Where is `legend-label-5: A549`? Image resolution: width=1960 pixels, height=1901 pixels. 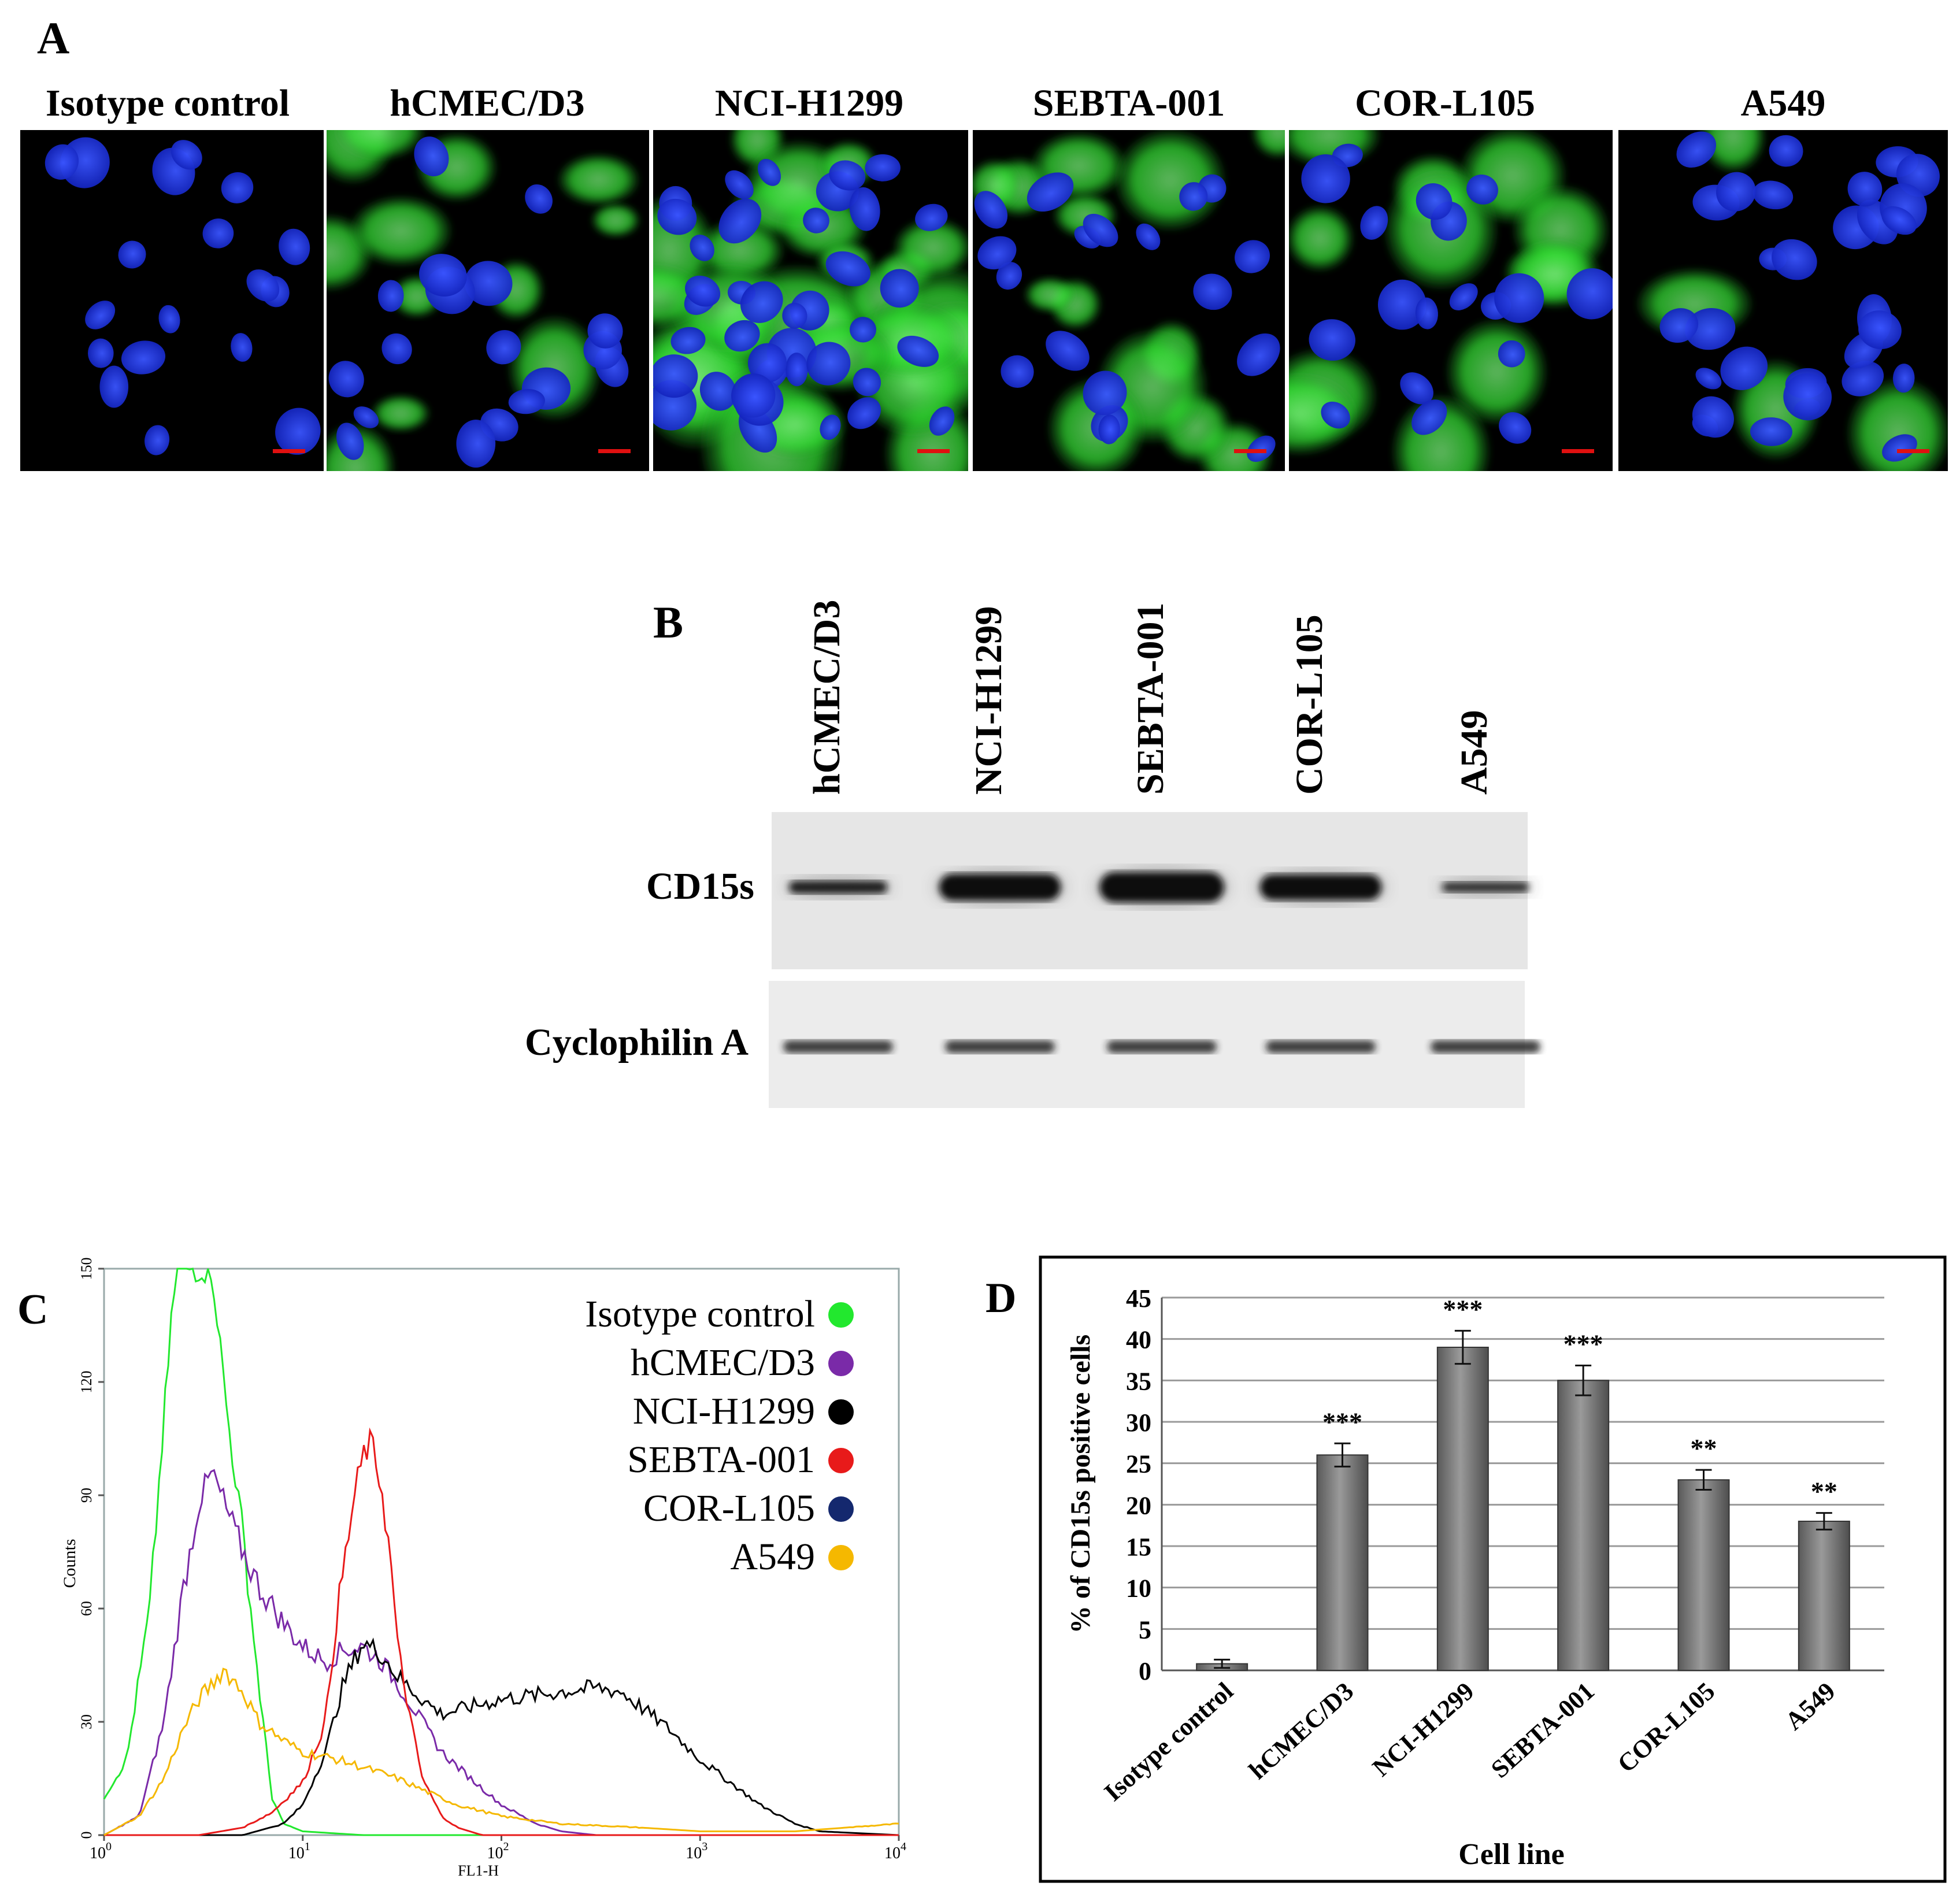 legend-label-5: A549 is located at coordinates (773, 1557).